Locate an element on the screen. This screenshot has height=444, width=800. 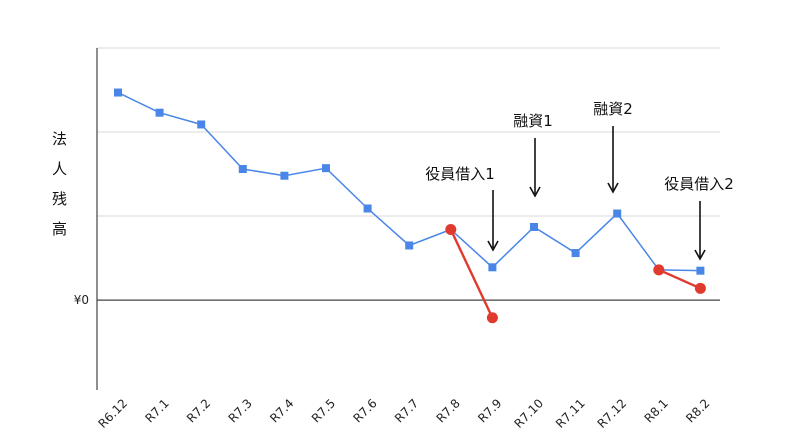
x-tick-label: R7.6 is located at coordinates (364, 410).